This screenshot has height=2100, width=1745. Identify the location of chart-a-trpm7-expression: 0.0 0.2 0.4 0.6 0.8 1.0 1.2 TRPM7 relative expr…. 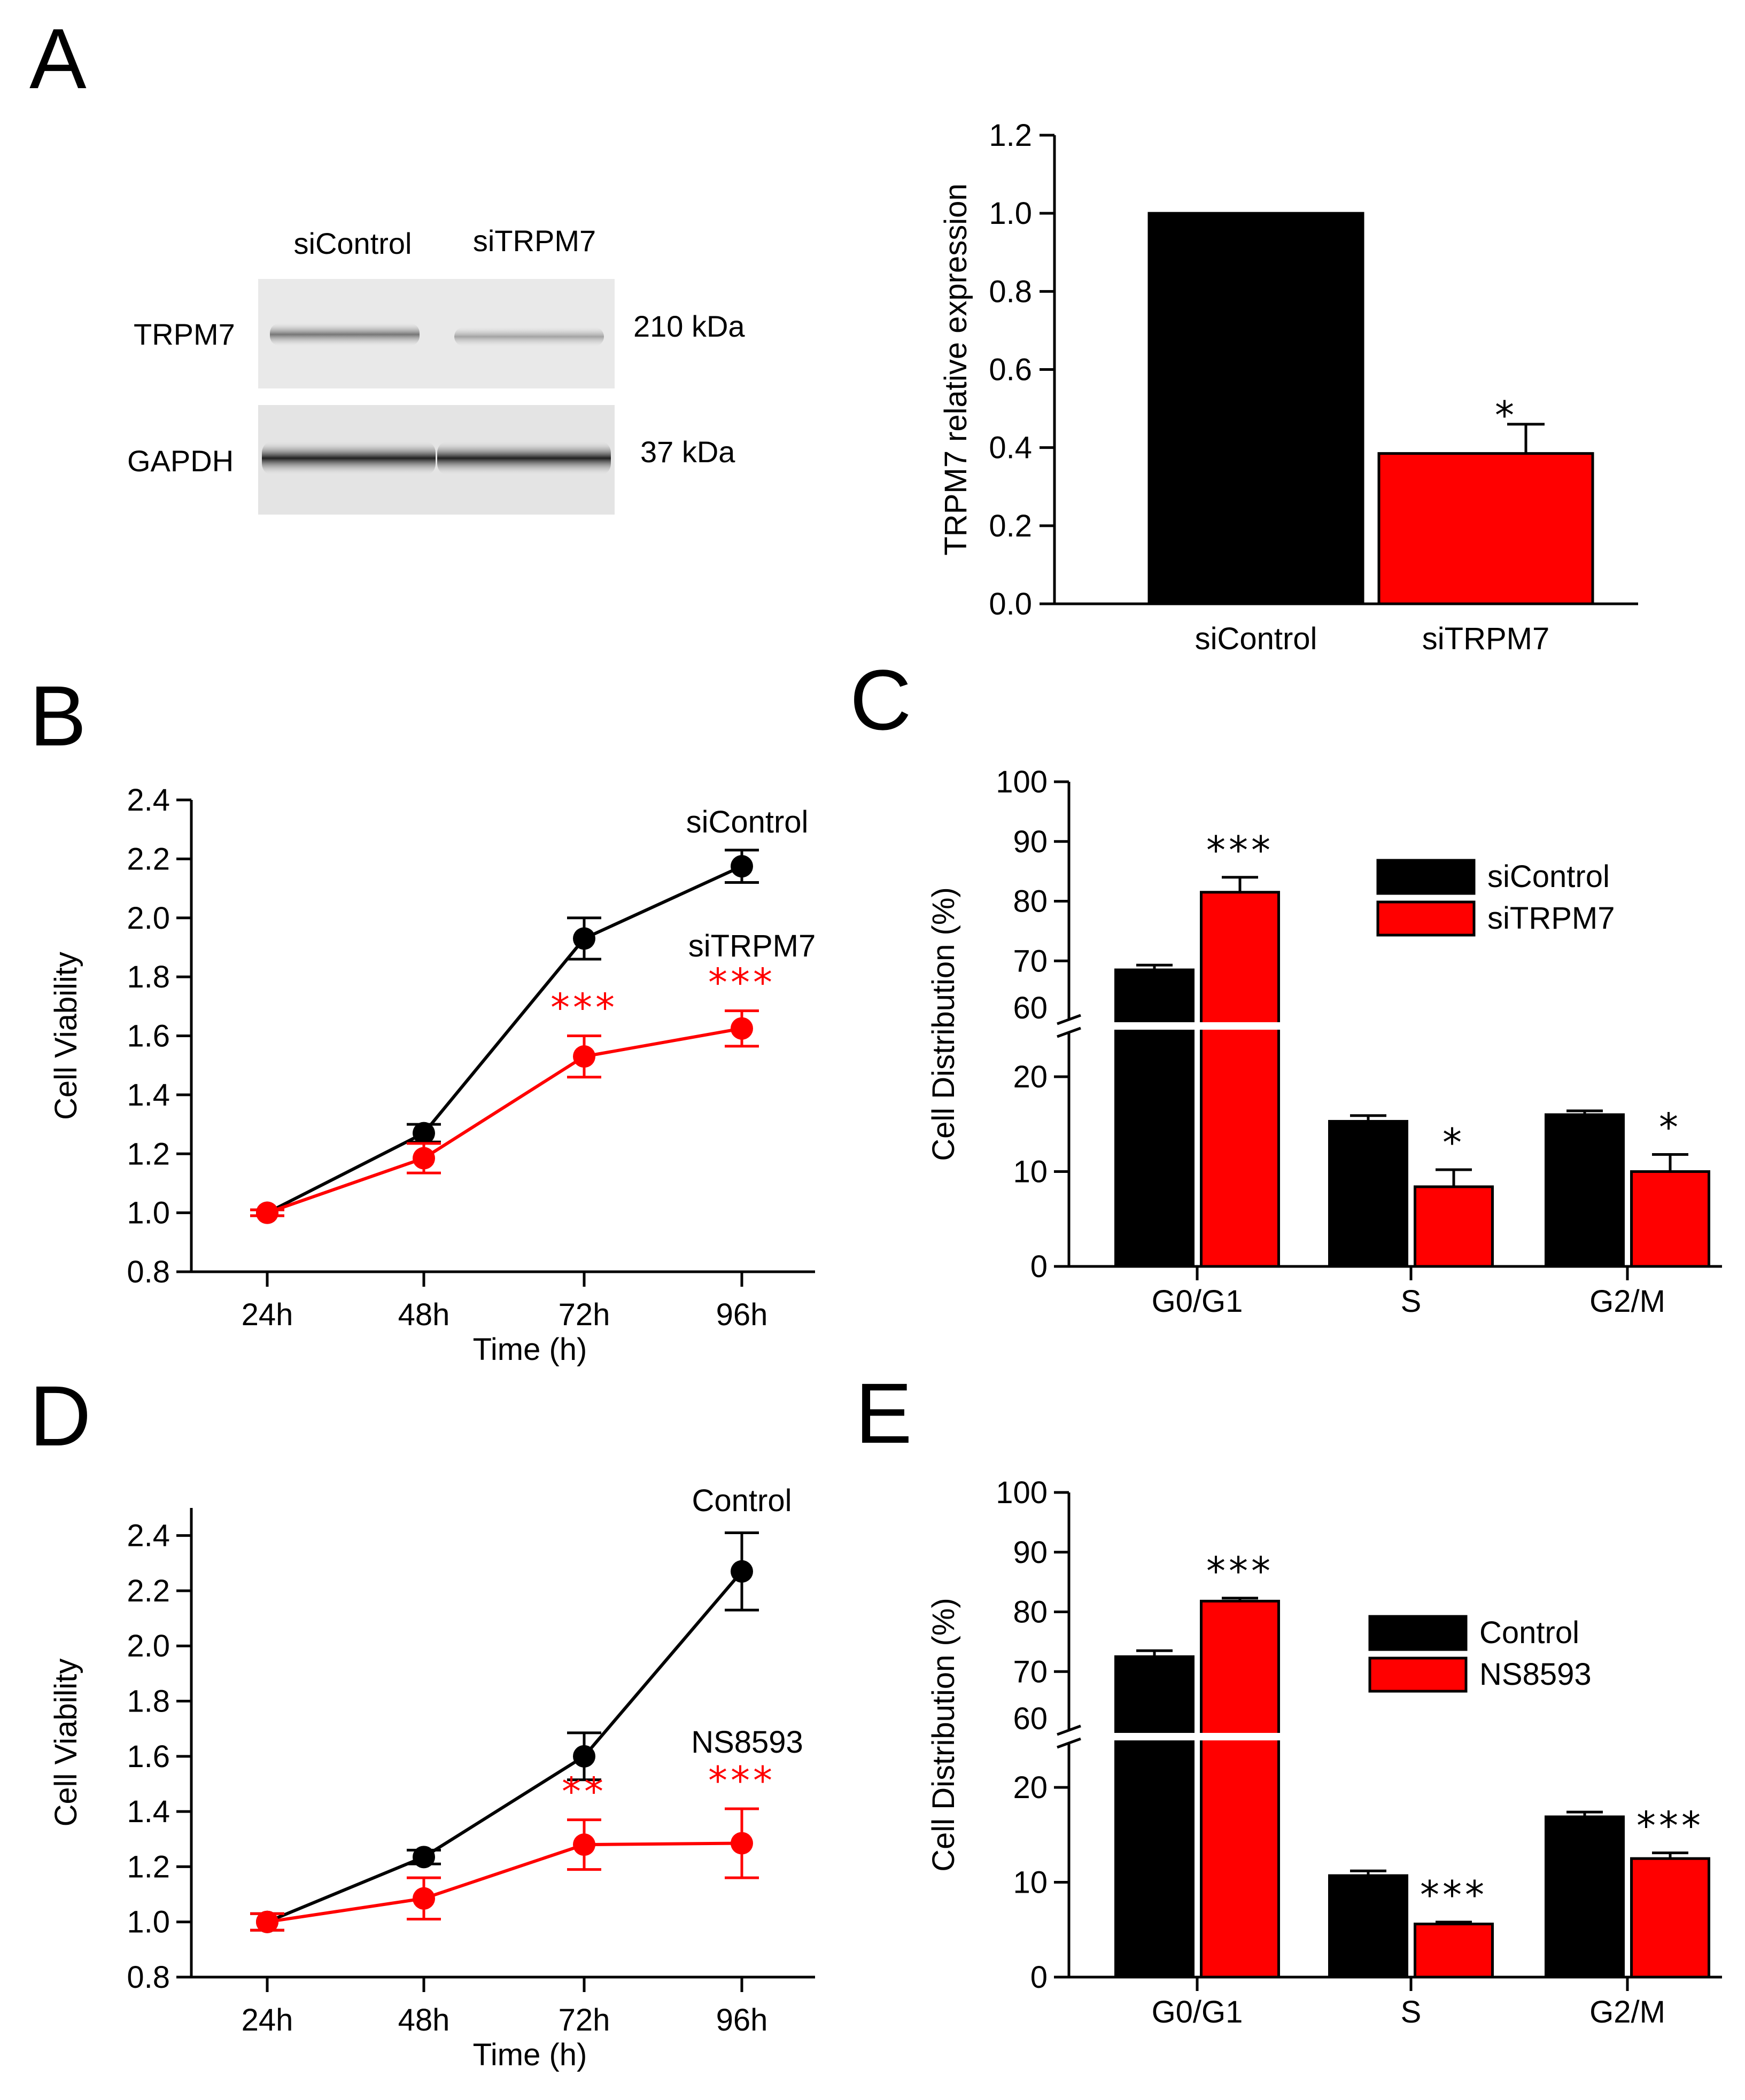
(1288, 387).